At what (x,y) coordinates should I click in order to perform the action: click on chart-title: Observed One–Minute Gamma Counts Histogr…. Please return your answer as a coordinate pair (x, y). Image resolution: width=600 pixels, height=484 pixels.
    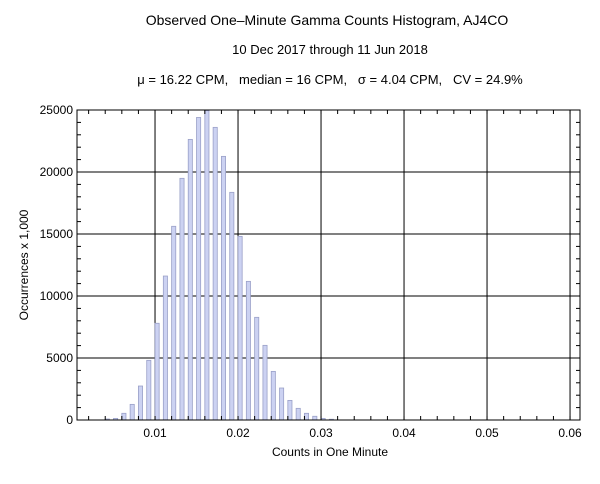
    Looking at the image, I should click on (327, 20).